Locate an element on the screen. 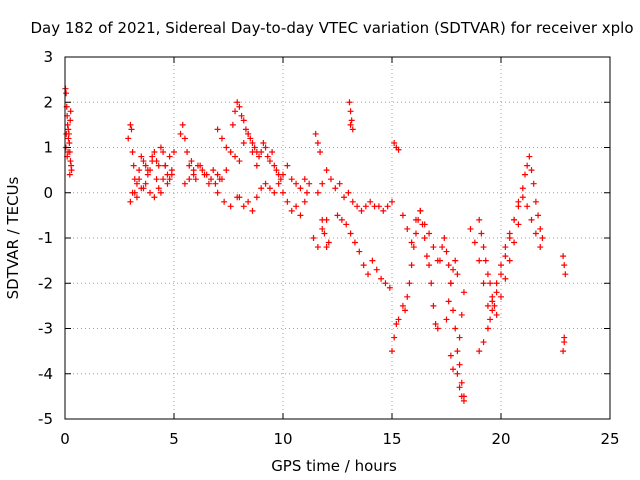 The height and width of the screenshot is (480, 640). y-tick-label: 1 is located at coordinates (48, 148).